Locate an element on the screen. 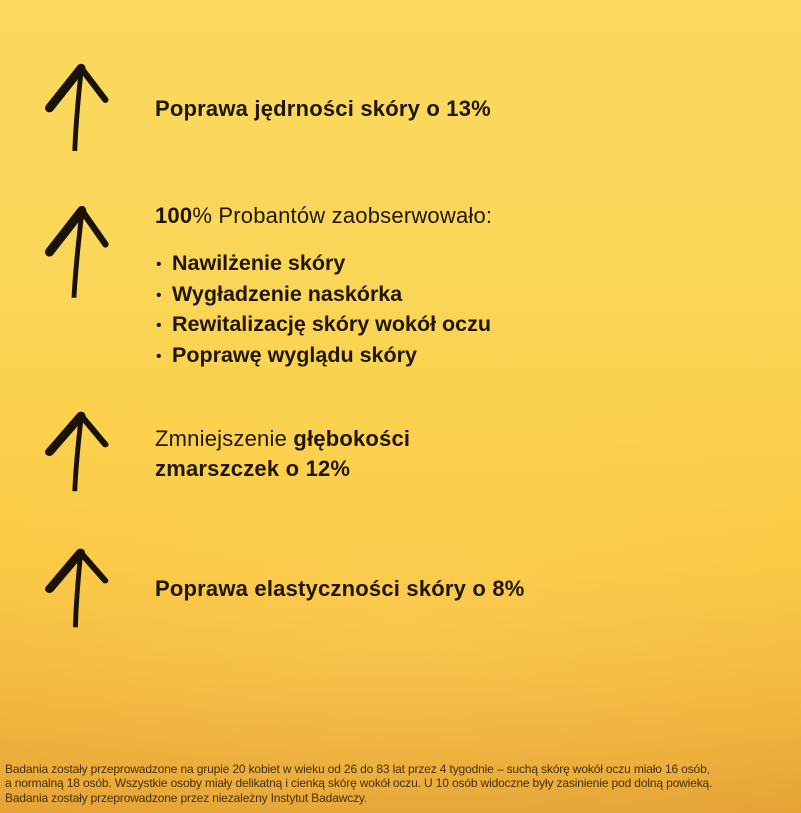 The height and width of the screenshot is (813, 801). list-item: • Nawilżenie skóry is located at coordinates (323, 264).